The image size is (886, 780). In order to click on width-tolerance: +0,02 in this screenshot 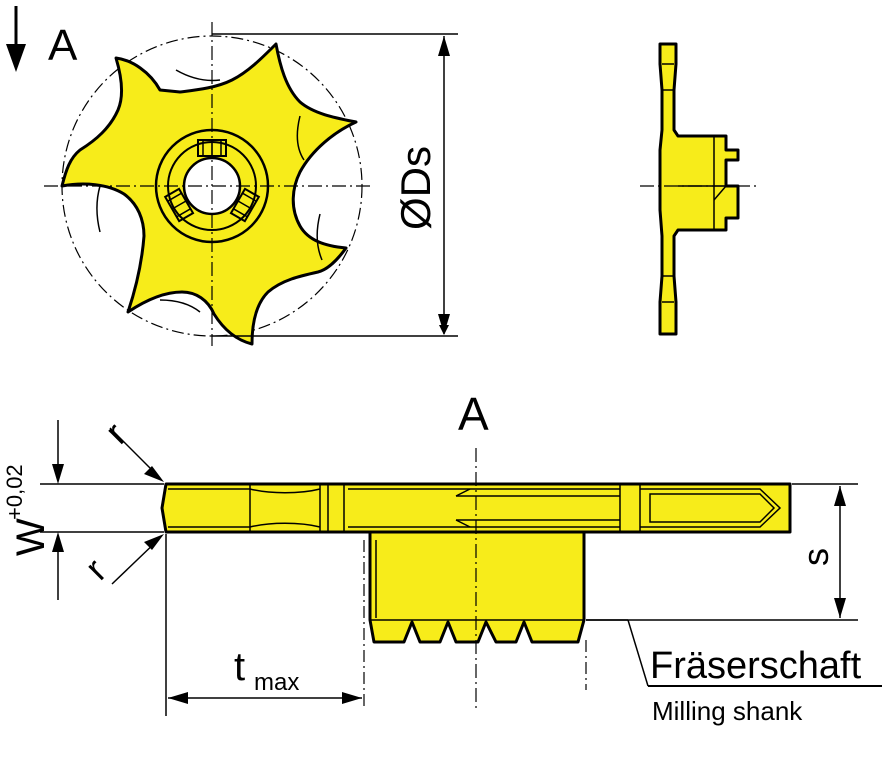, I will do `click(14, 492)`.